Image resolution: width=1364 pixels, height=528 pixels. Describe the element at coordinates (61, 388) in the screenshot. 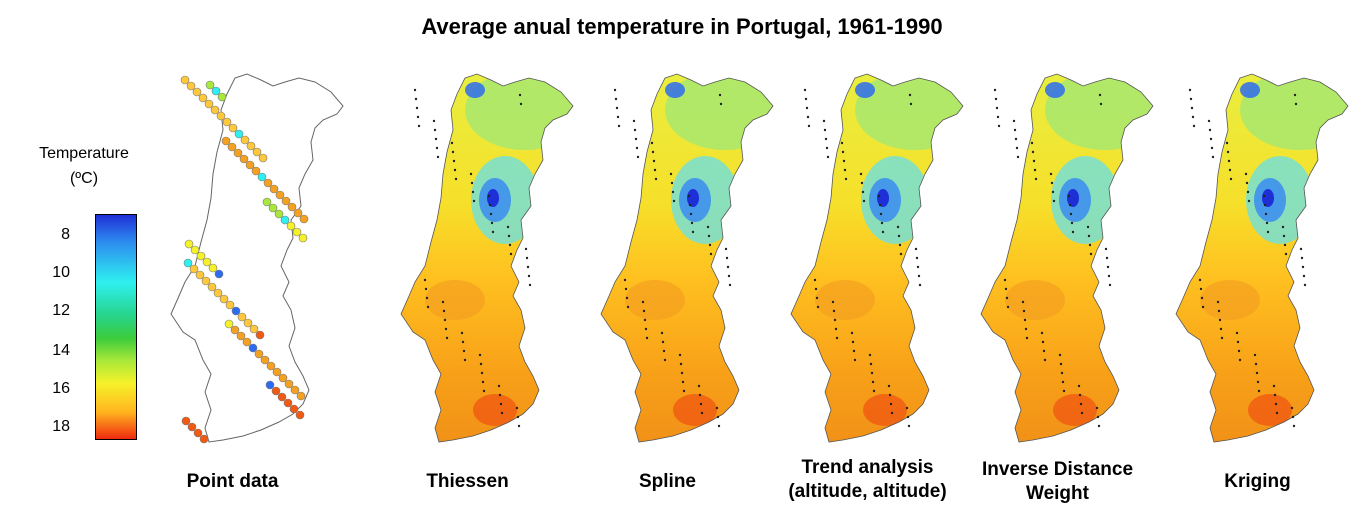

I see `legend-tick-label: 16` at that location.